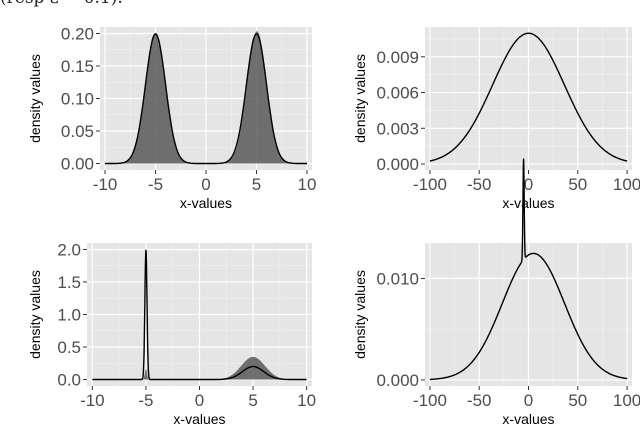 The height and width of the screenshot is (435, 640). What do you see at coordinates (77, 66) in the screenshot?
I see `y-tick-label: 0.15` at bounding box center [77, 66].